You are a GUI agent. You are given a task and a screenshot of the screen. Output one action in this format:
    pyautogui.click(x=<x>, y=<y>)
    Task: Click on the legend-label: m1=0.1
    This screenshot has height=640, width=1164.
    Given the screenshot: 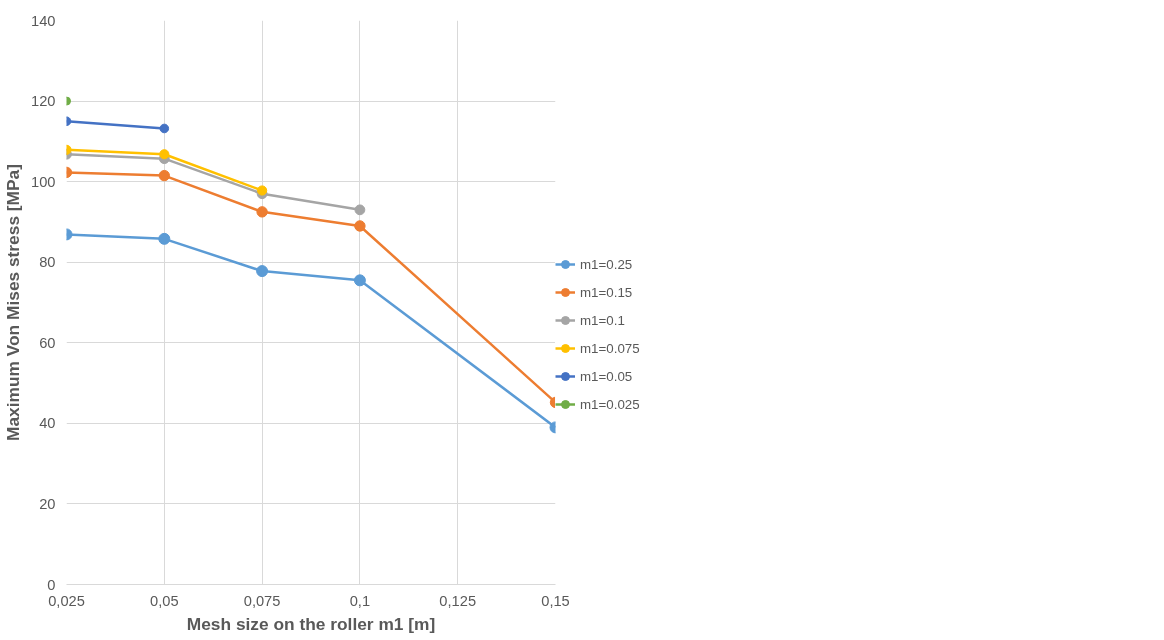 What is the action you would take?
    pyautogui.click(x=603, y=320)
    